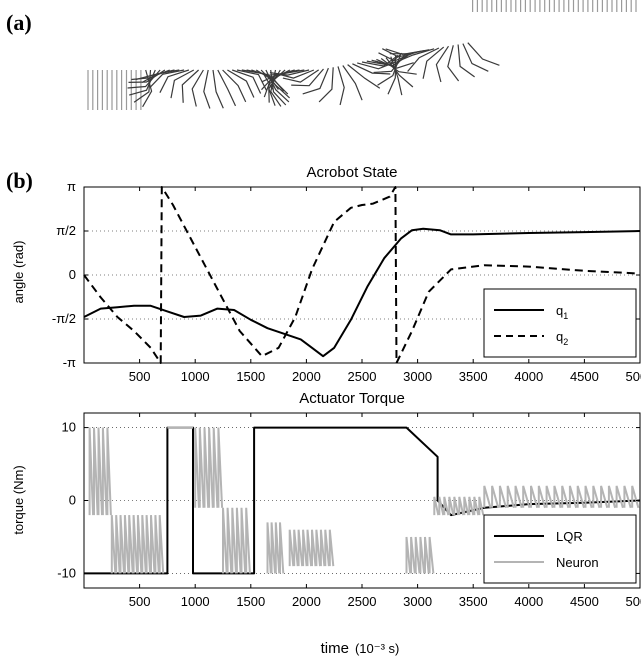  I want to click on acrobot-filmstrip, so click(362, 55).